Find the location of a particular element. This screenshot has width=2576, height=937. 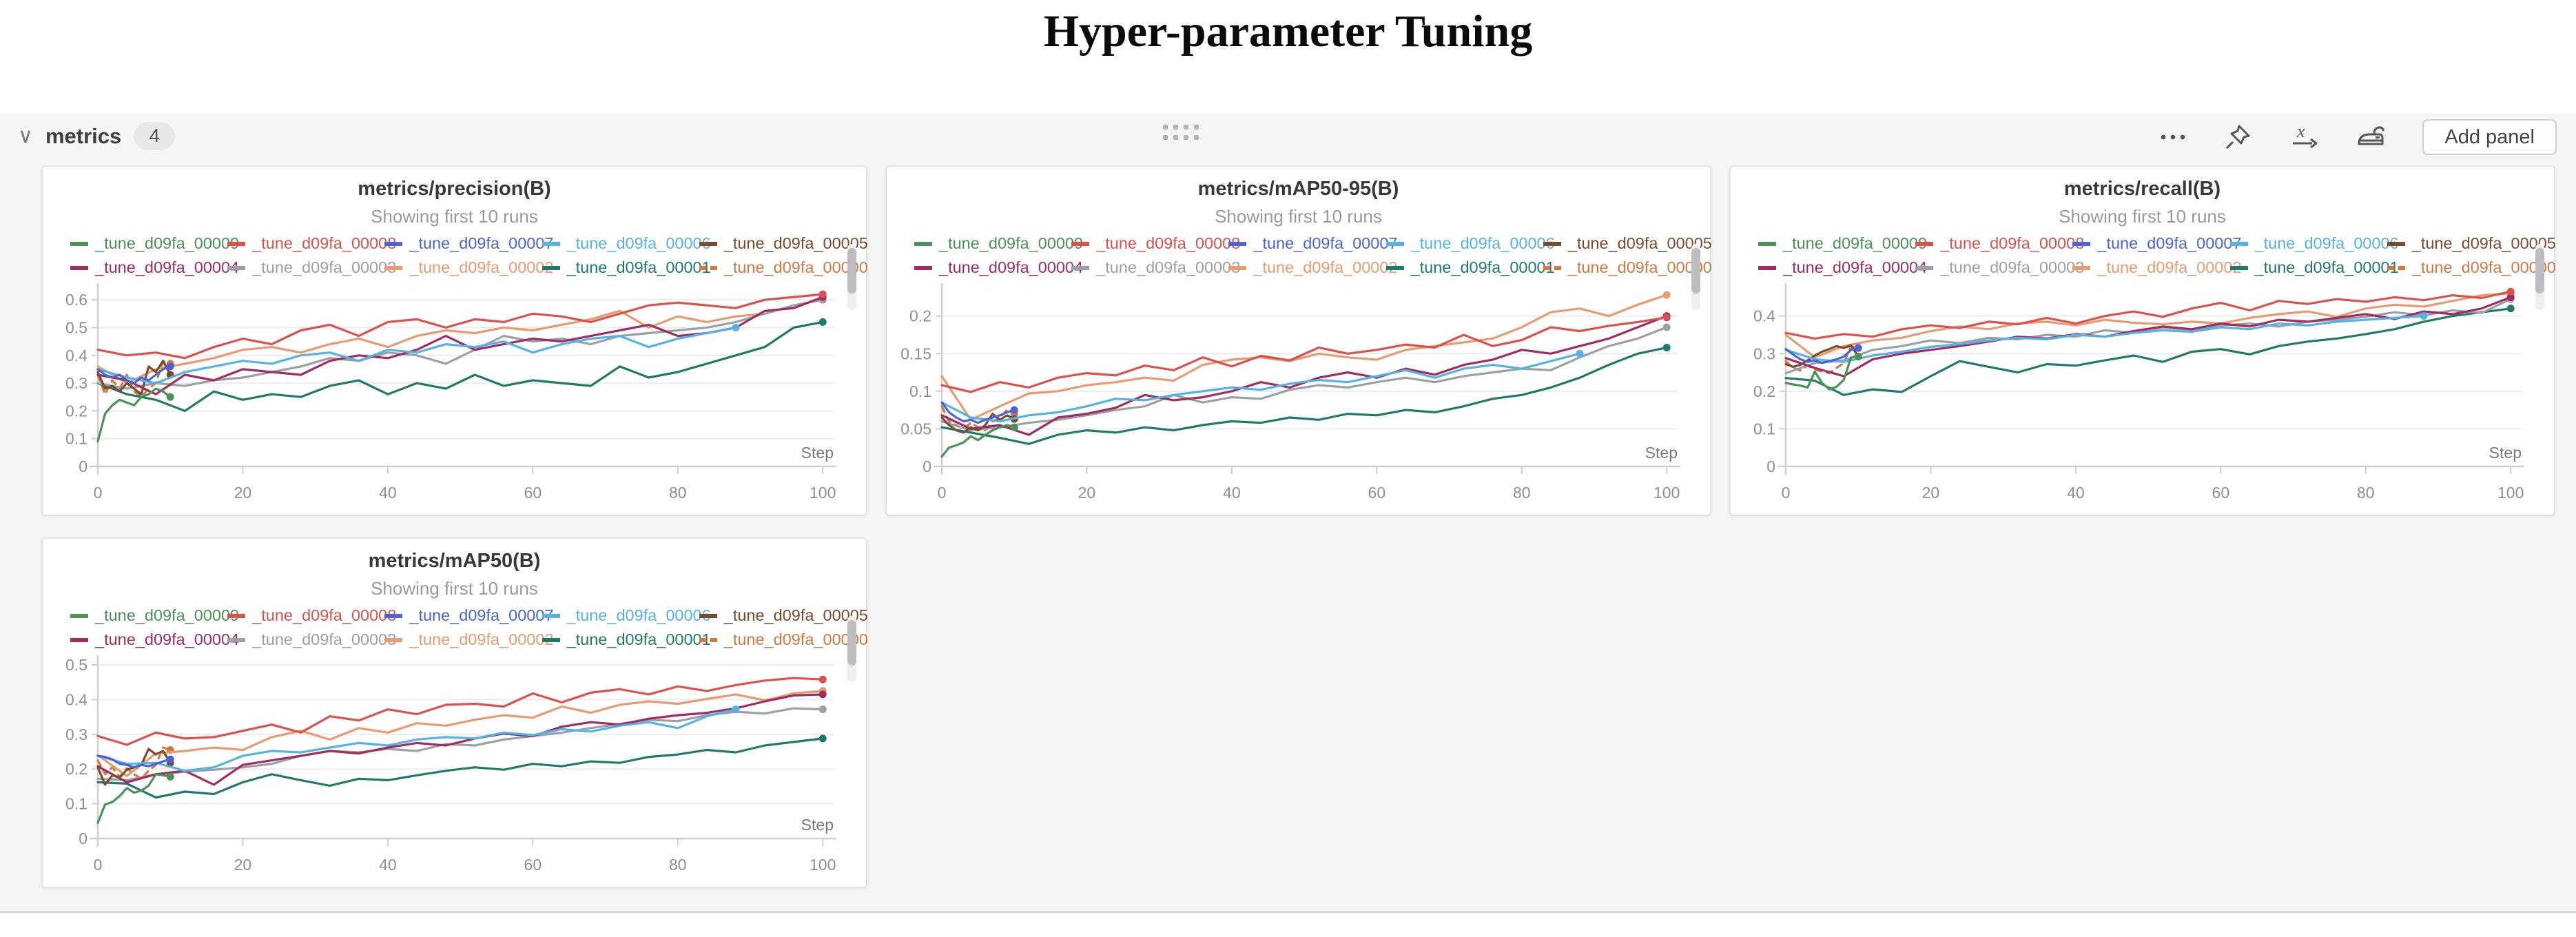

svg-text: Step is located at coordinates (817, 453).